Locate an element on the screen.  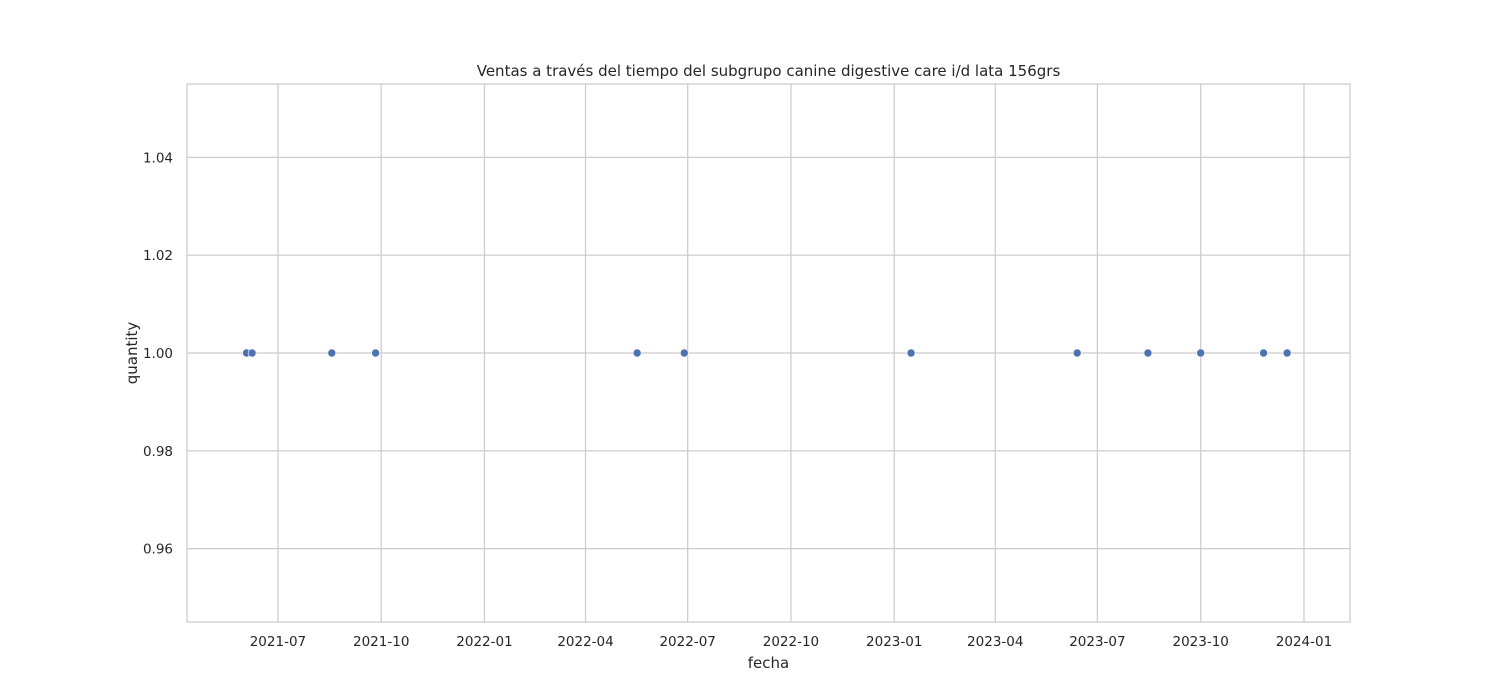
x-tick-label: 2022-10 is located at coordinates (791, 642).